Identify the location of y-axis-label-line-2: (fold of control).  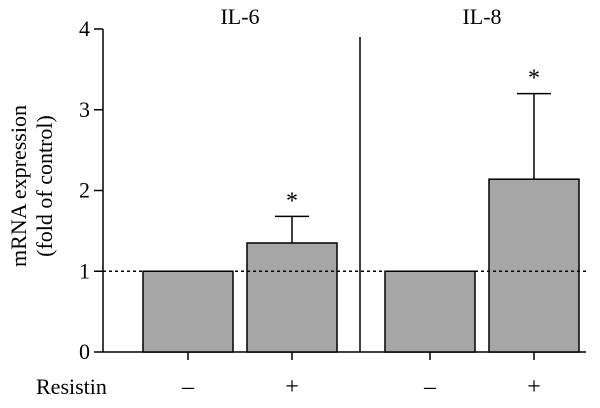
(44, 186).